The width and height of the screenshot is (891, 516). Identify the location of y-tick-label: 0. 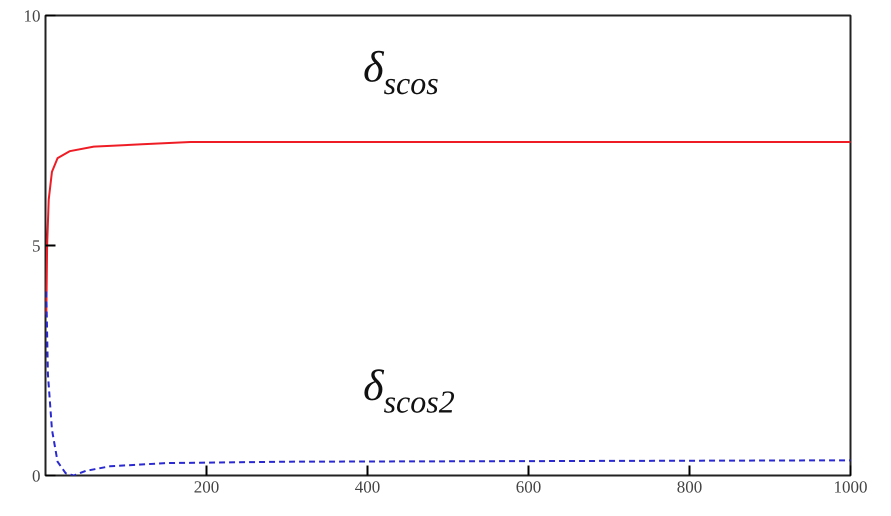
(36, 476).